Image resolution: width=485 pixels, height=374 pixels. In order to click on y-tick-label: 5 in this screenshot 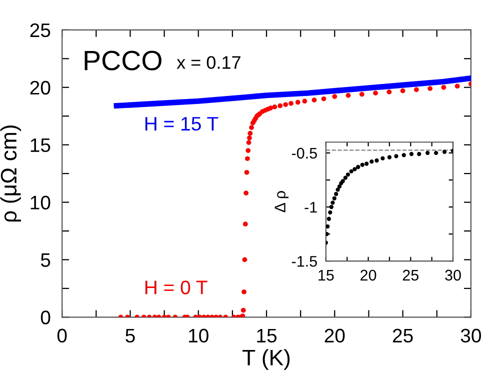, I will do `click(45, 260)`.